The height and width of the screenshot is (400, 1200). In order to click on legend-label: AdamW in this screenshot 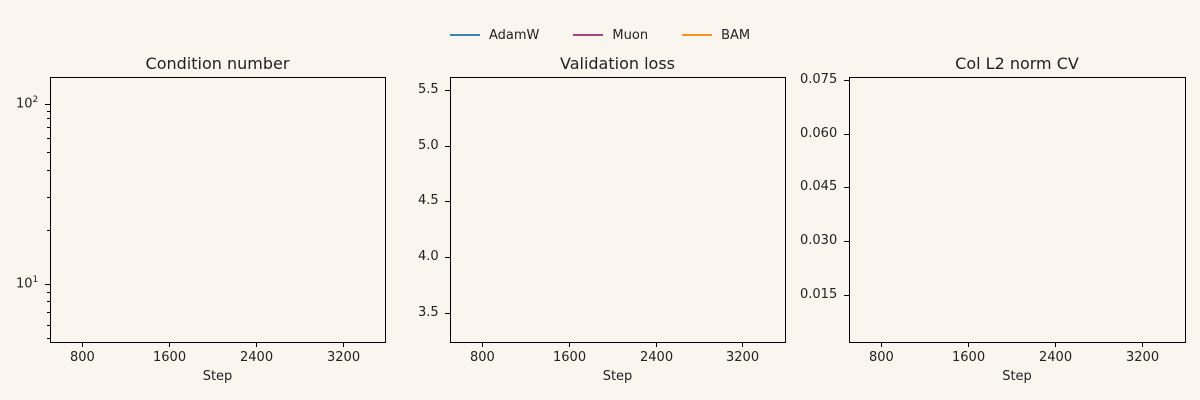, I will do `click(514, 35)`.